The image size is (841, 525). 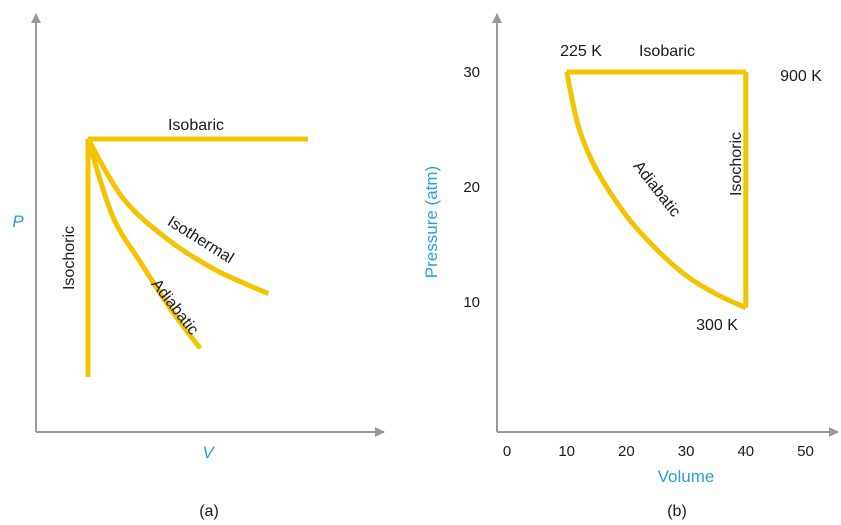 I want to click on chart-b-xlabel: Volume, so click(x=686, y=476).